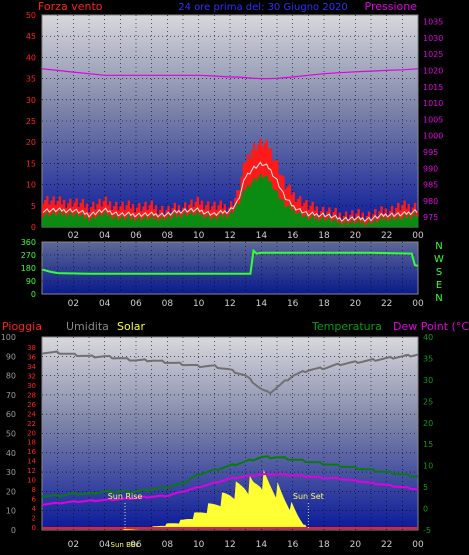 Image resolution: width=469 pixels, height=555 pixels. Describe the element at coordinates (33, 227) in the screenshot. I see `wind-y-tick-label: 0` at that location.